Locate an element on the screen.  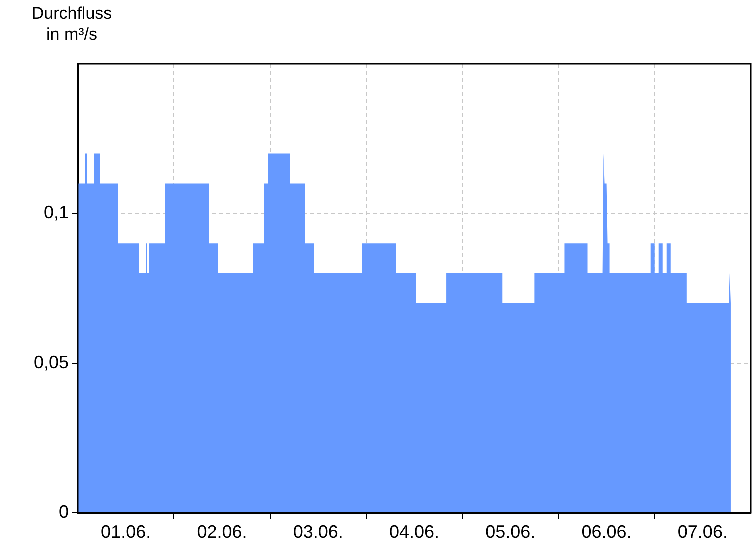
y-tick-label: 0 is located at coordinates (63, 512).